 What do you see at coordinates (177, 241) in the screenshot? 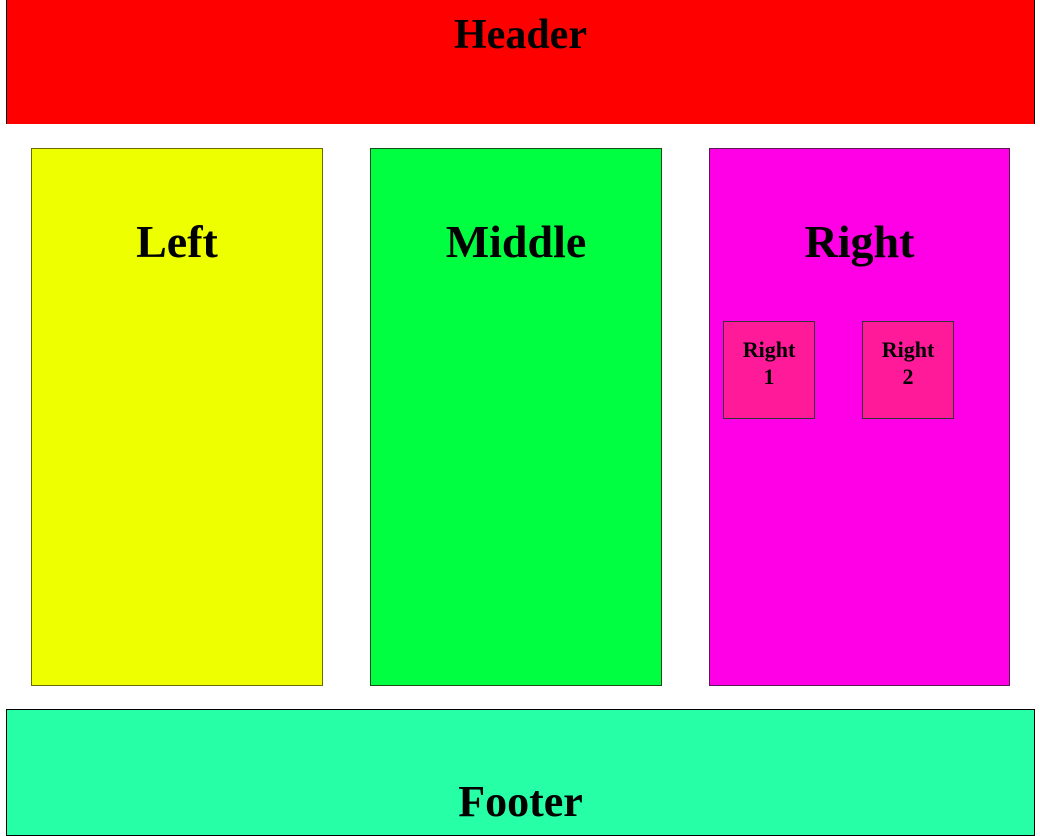
I see `left-panel-title: Left` at bounding box center [177, 241].